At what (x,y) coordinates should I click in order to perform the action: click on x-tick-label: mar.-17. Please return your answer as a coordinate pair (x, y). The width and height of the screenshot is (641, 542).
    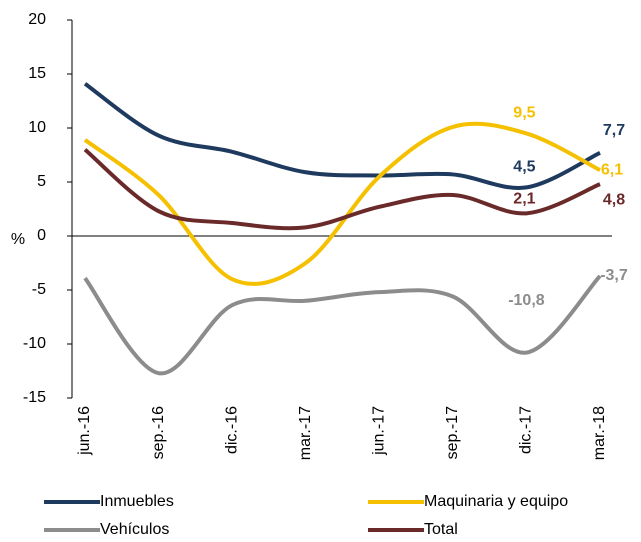
    Looking at the image, I should click on (305, 433).